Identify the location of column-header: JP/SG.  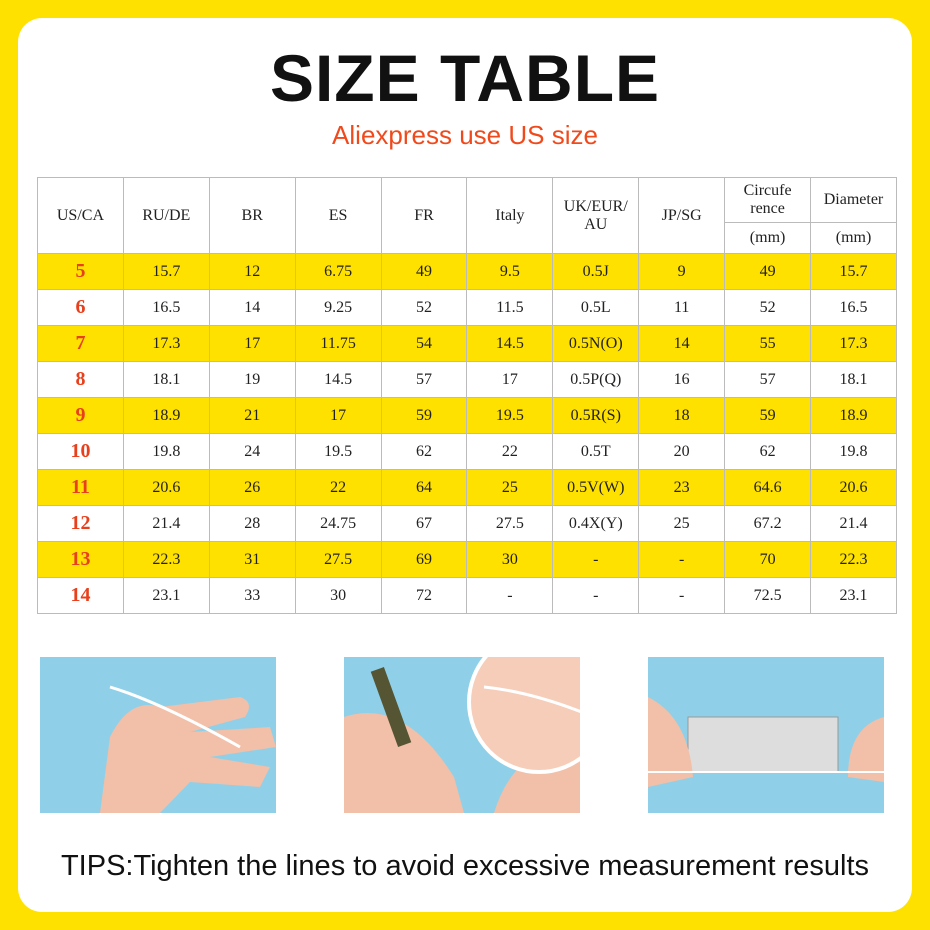
(682, 215).